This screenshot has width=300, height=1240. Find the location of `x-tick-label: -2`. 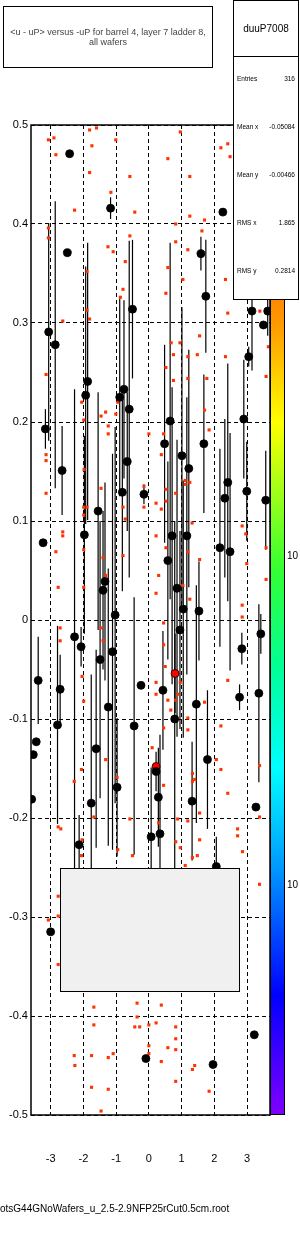

x-tick-label: -2 is located at coordinates (83, 1157).